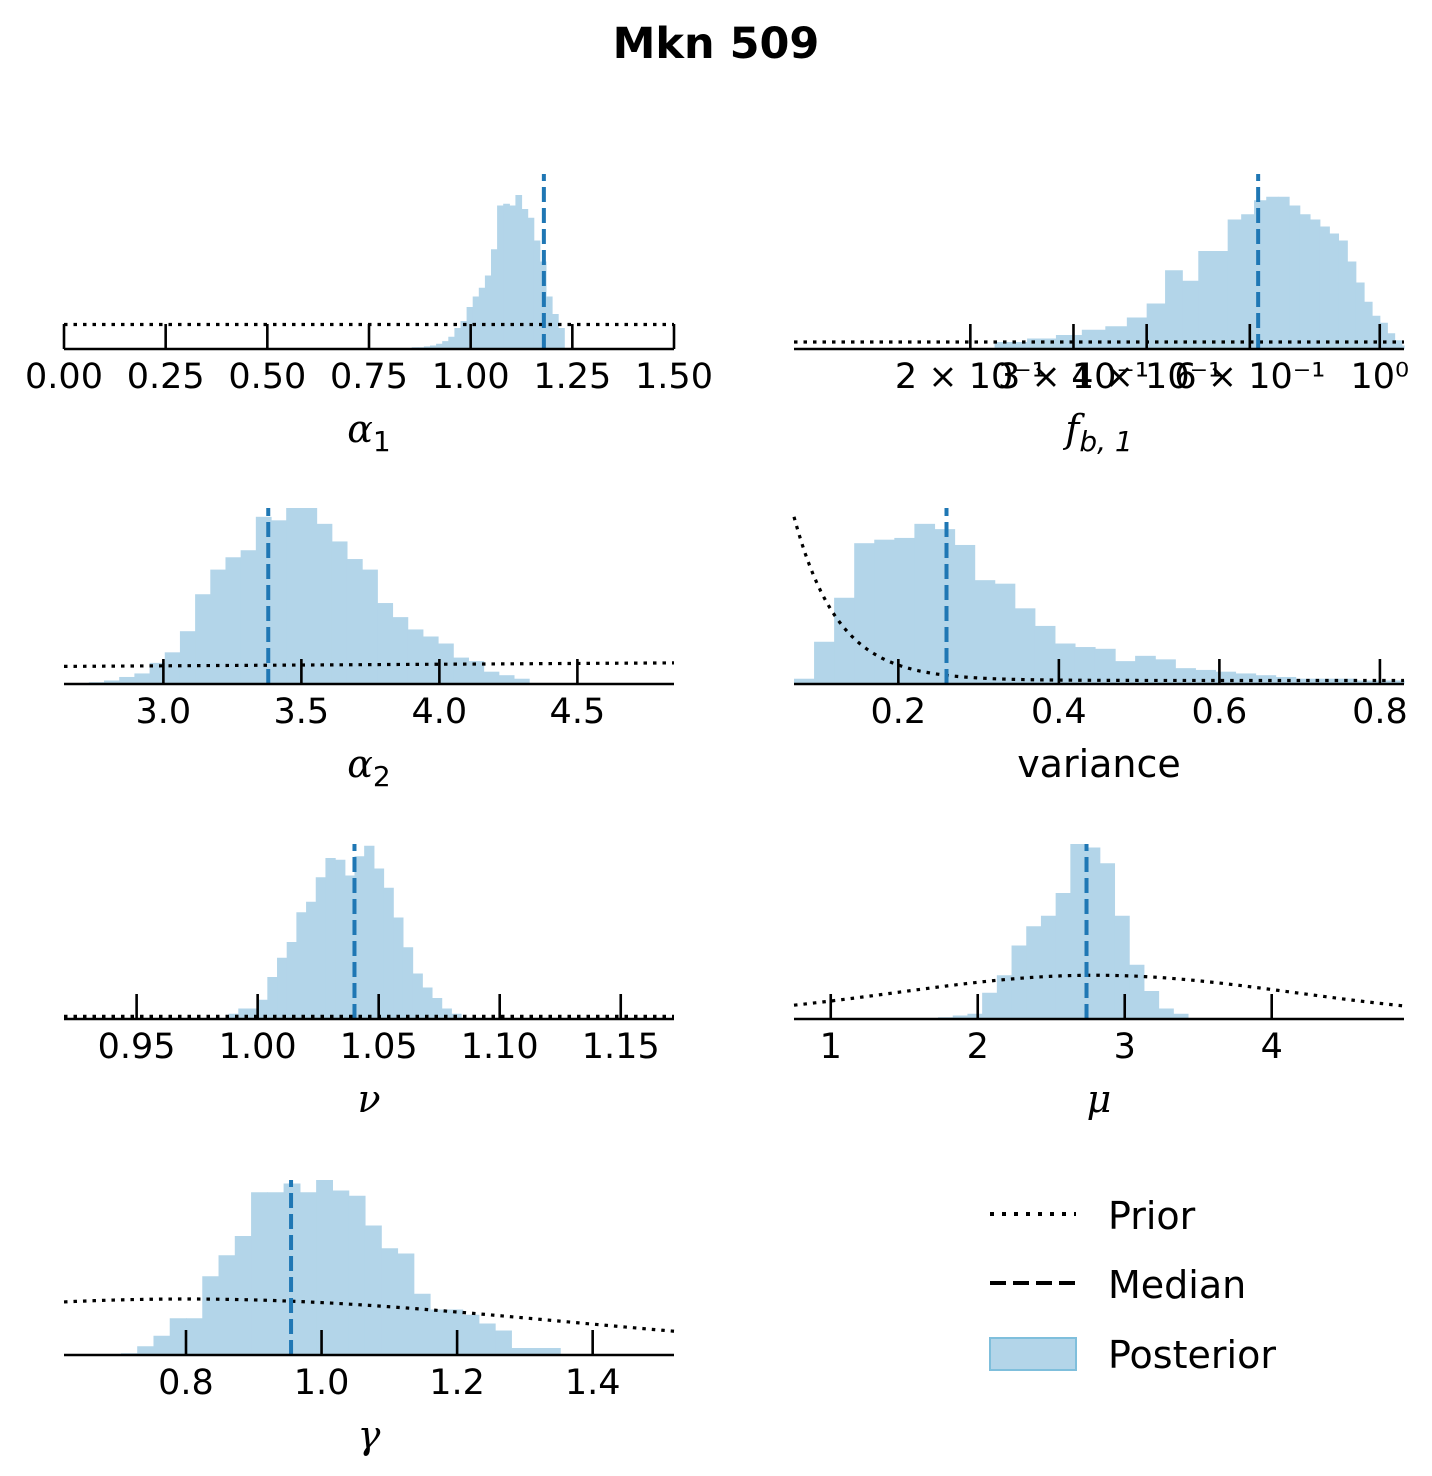  What do you see at coordinates (970, 377) in the screenshot?
I see `x-tick-label: 2 × 10⁻¹` at bounding box center [970, 377].